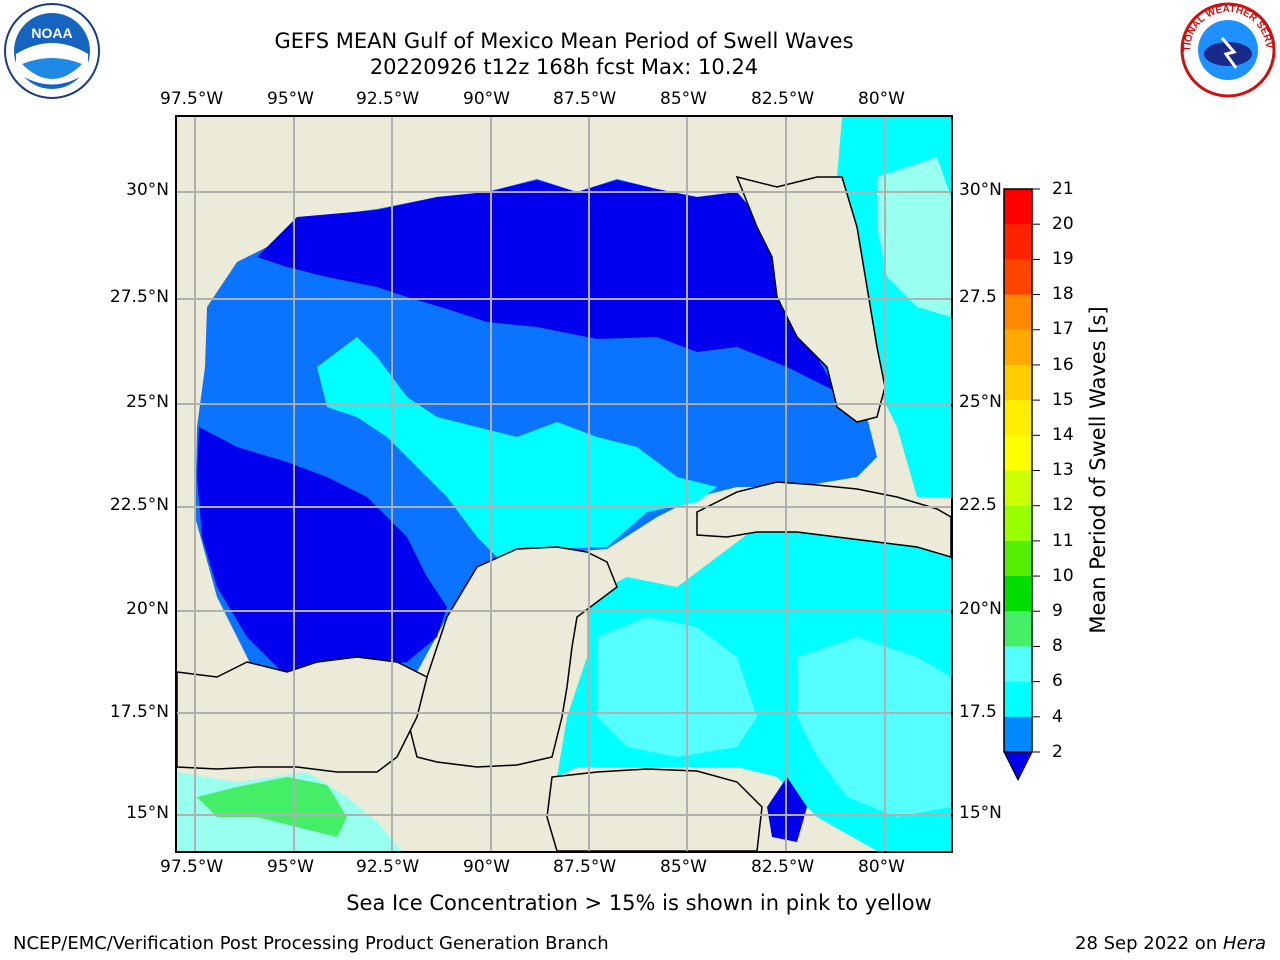 The width and height of the screenshot is (1280, 960). Describe the element at coordinates (1057, 681) in the screenshot. I see `colorbar-tick: 6` at that location.